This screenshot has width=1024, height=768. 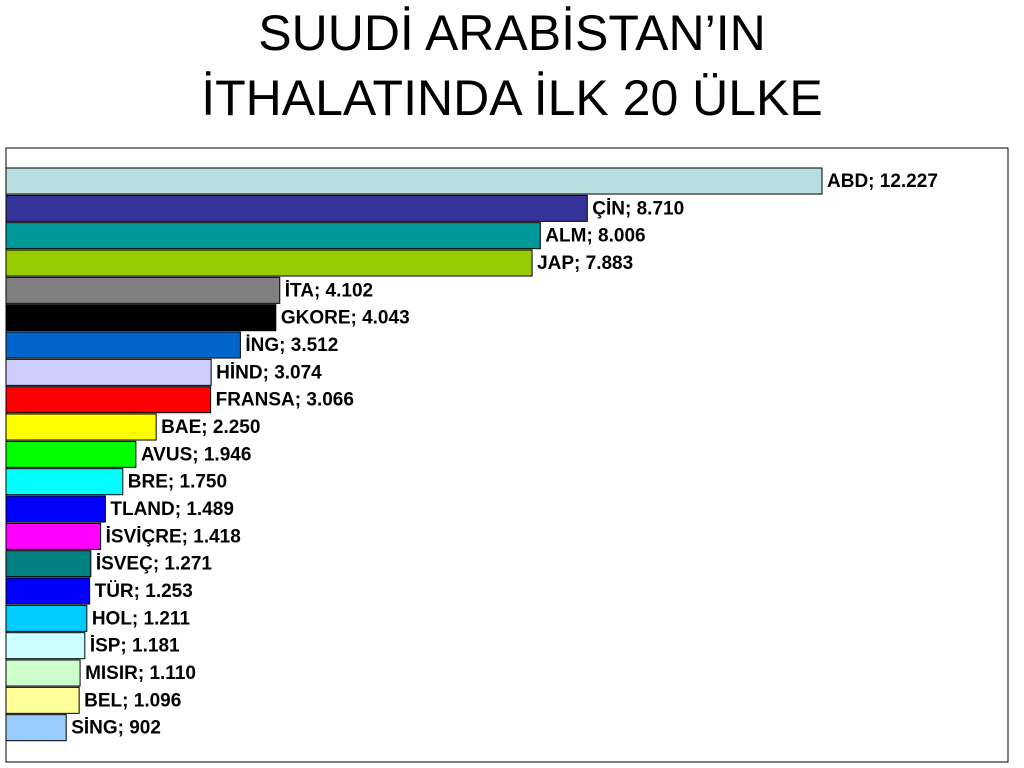 I want to click on data-label: TÜR; 1.253, so click(x=144, y=591).